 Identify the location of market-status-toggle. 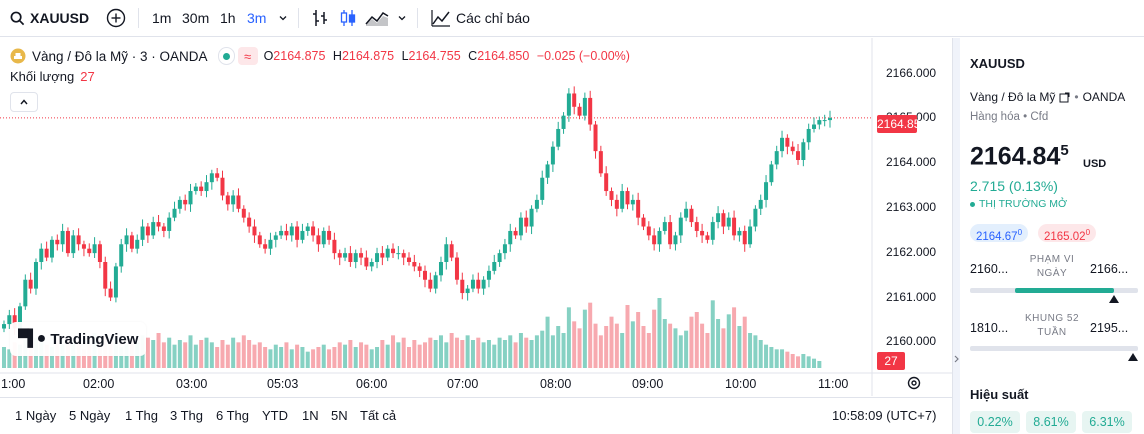
(226, 56).